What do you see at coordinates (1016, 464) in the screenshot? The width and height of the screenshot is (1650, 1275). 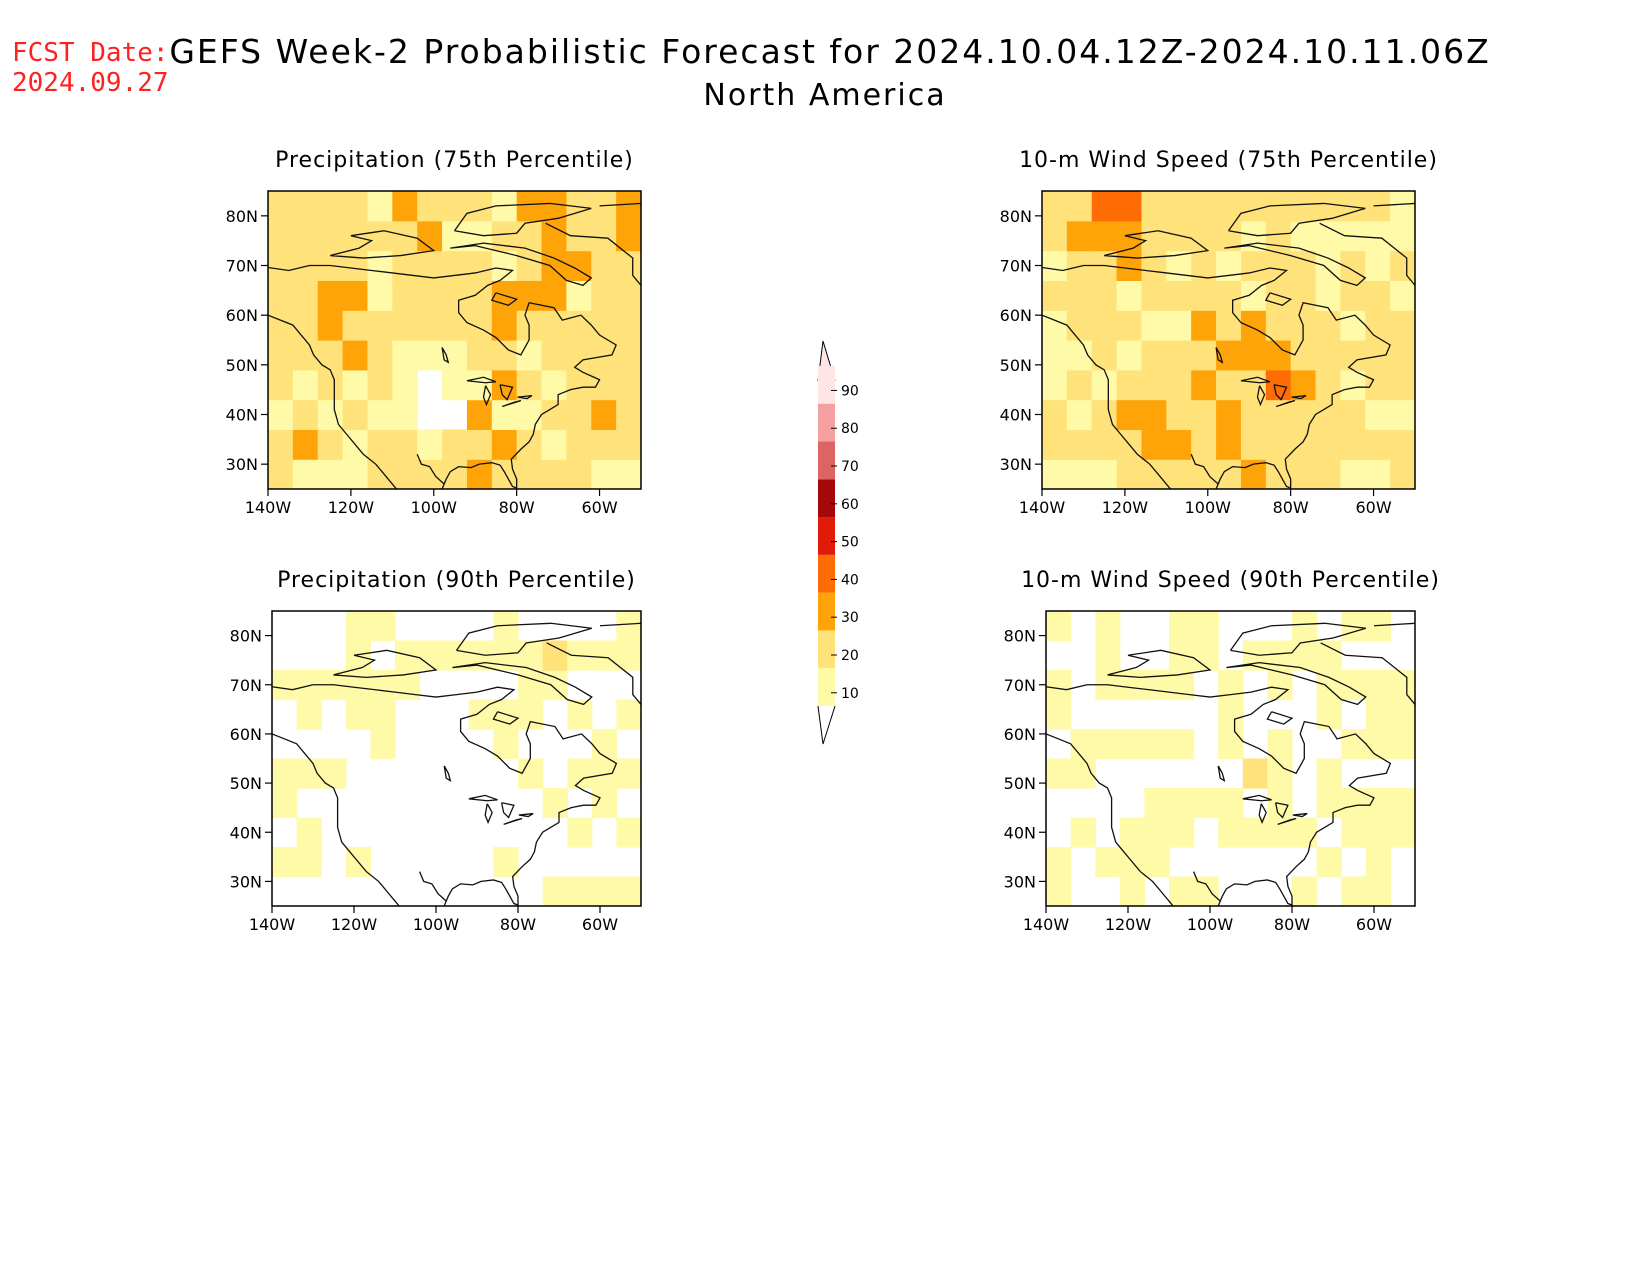 I see `y-tick-label: 30N` at bounding box center [1016, 464].